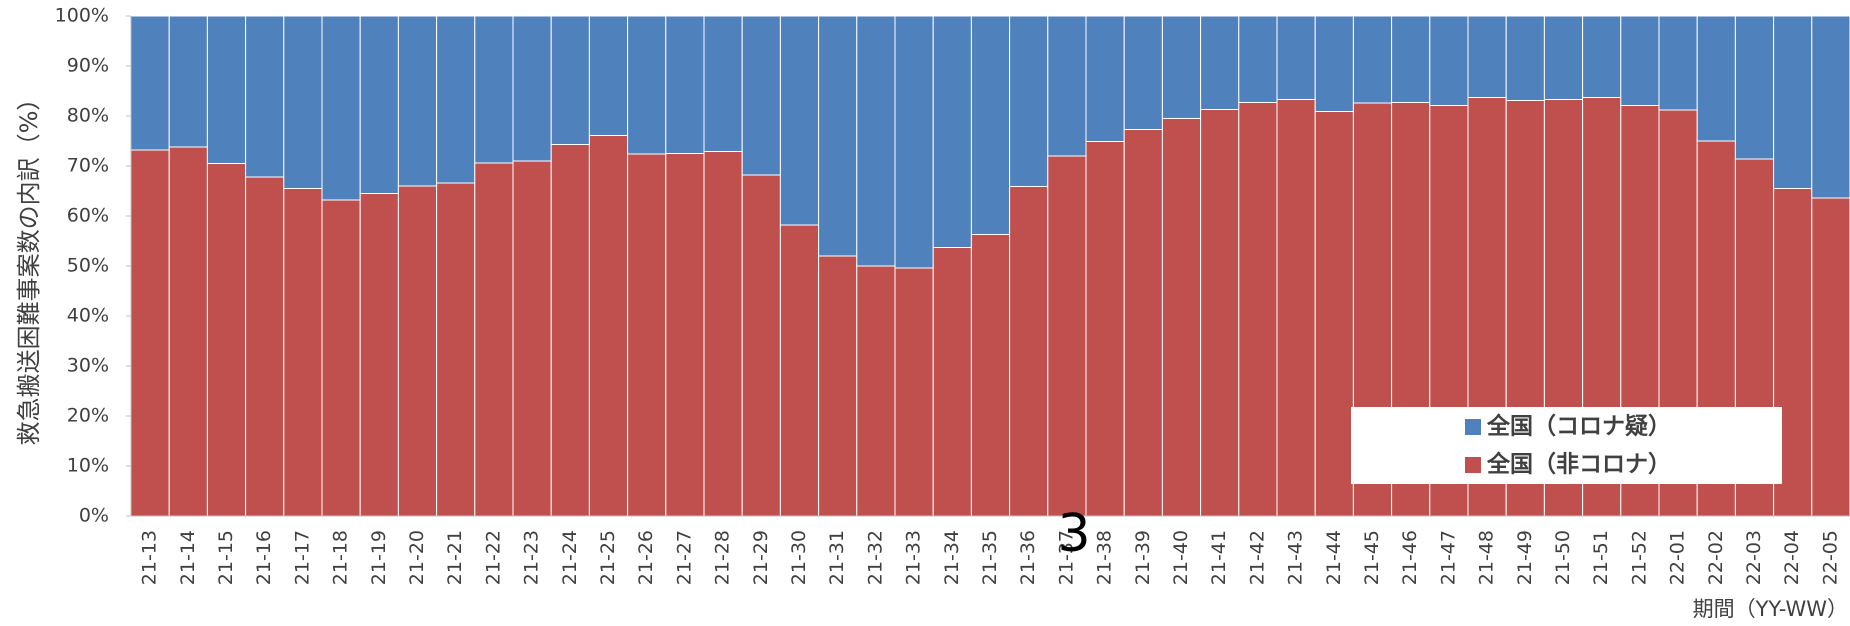  I want to click on x-tick-label: 21-46, so click(1410, 557).